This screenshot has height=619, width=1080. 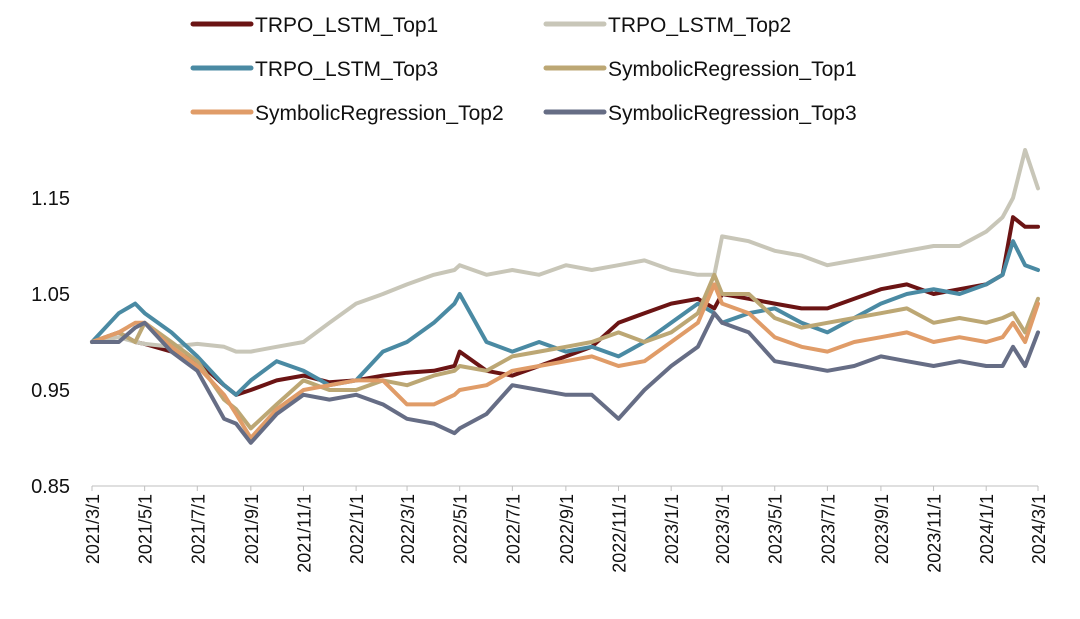 I want to click on y-axis: 0.85 0.95 1.05 1.15, so click(x=50, y=343).